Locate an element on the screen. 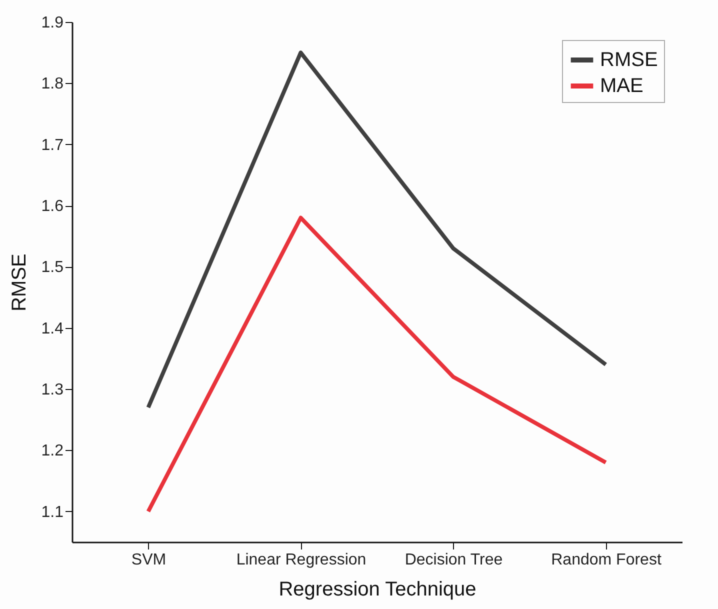 This screenshot has height=609, width=718. x-tick-label: Linear Regression is located at coordinates (301, 560).